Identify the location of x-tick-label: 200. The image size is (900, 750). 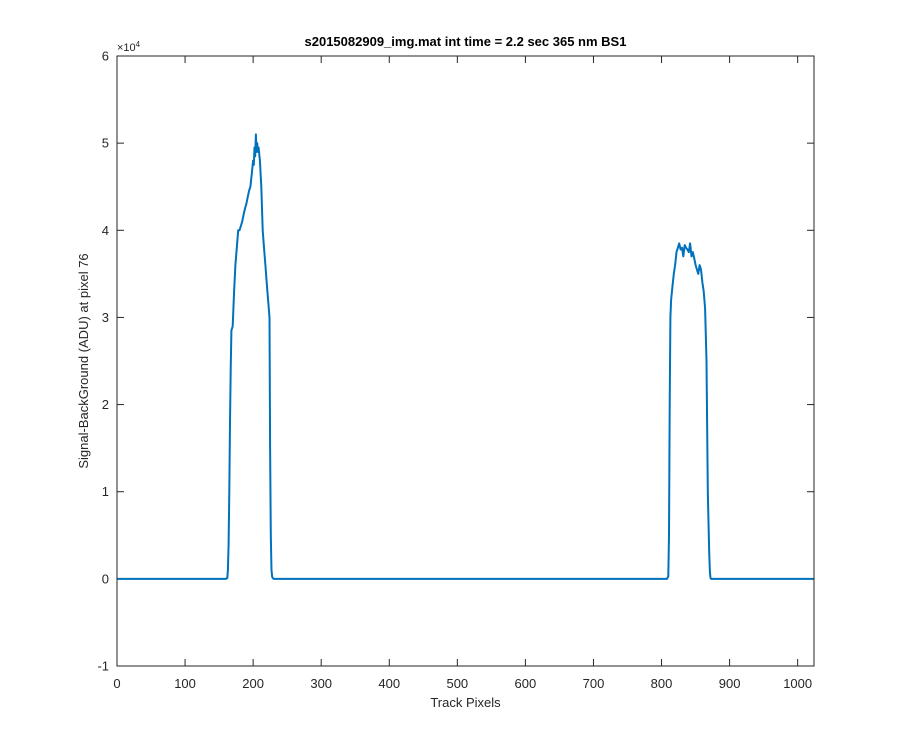
(253, 683).